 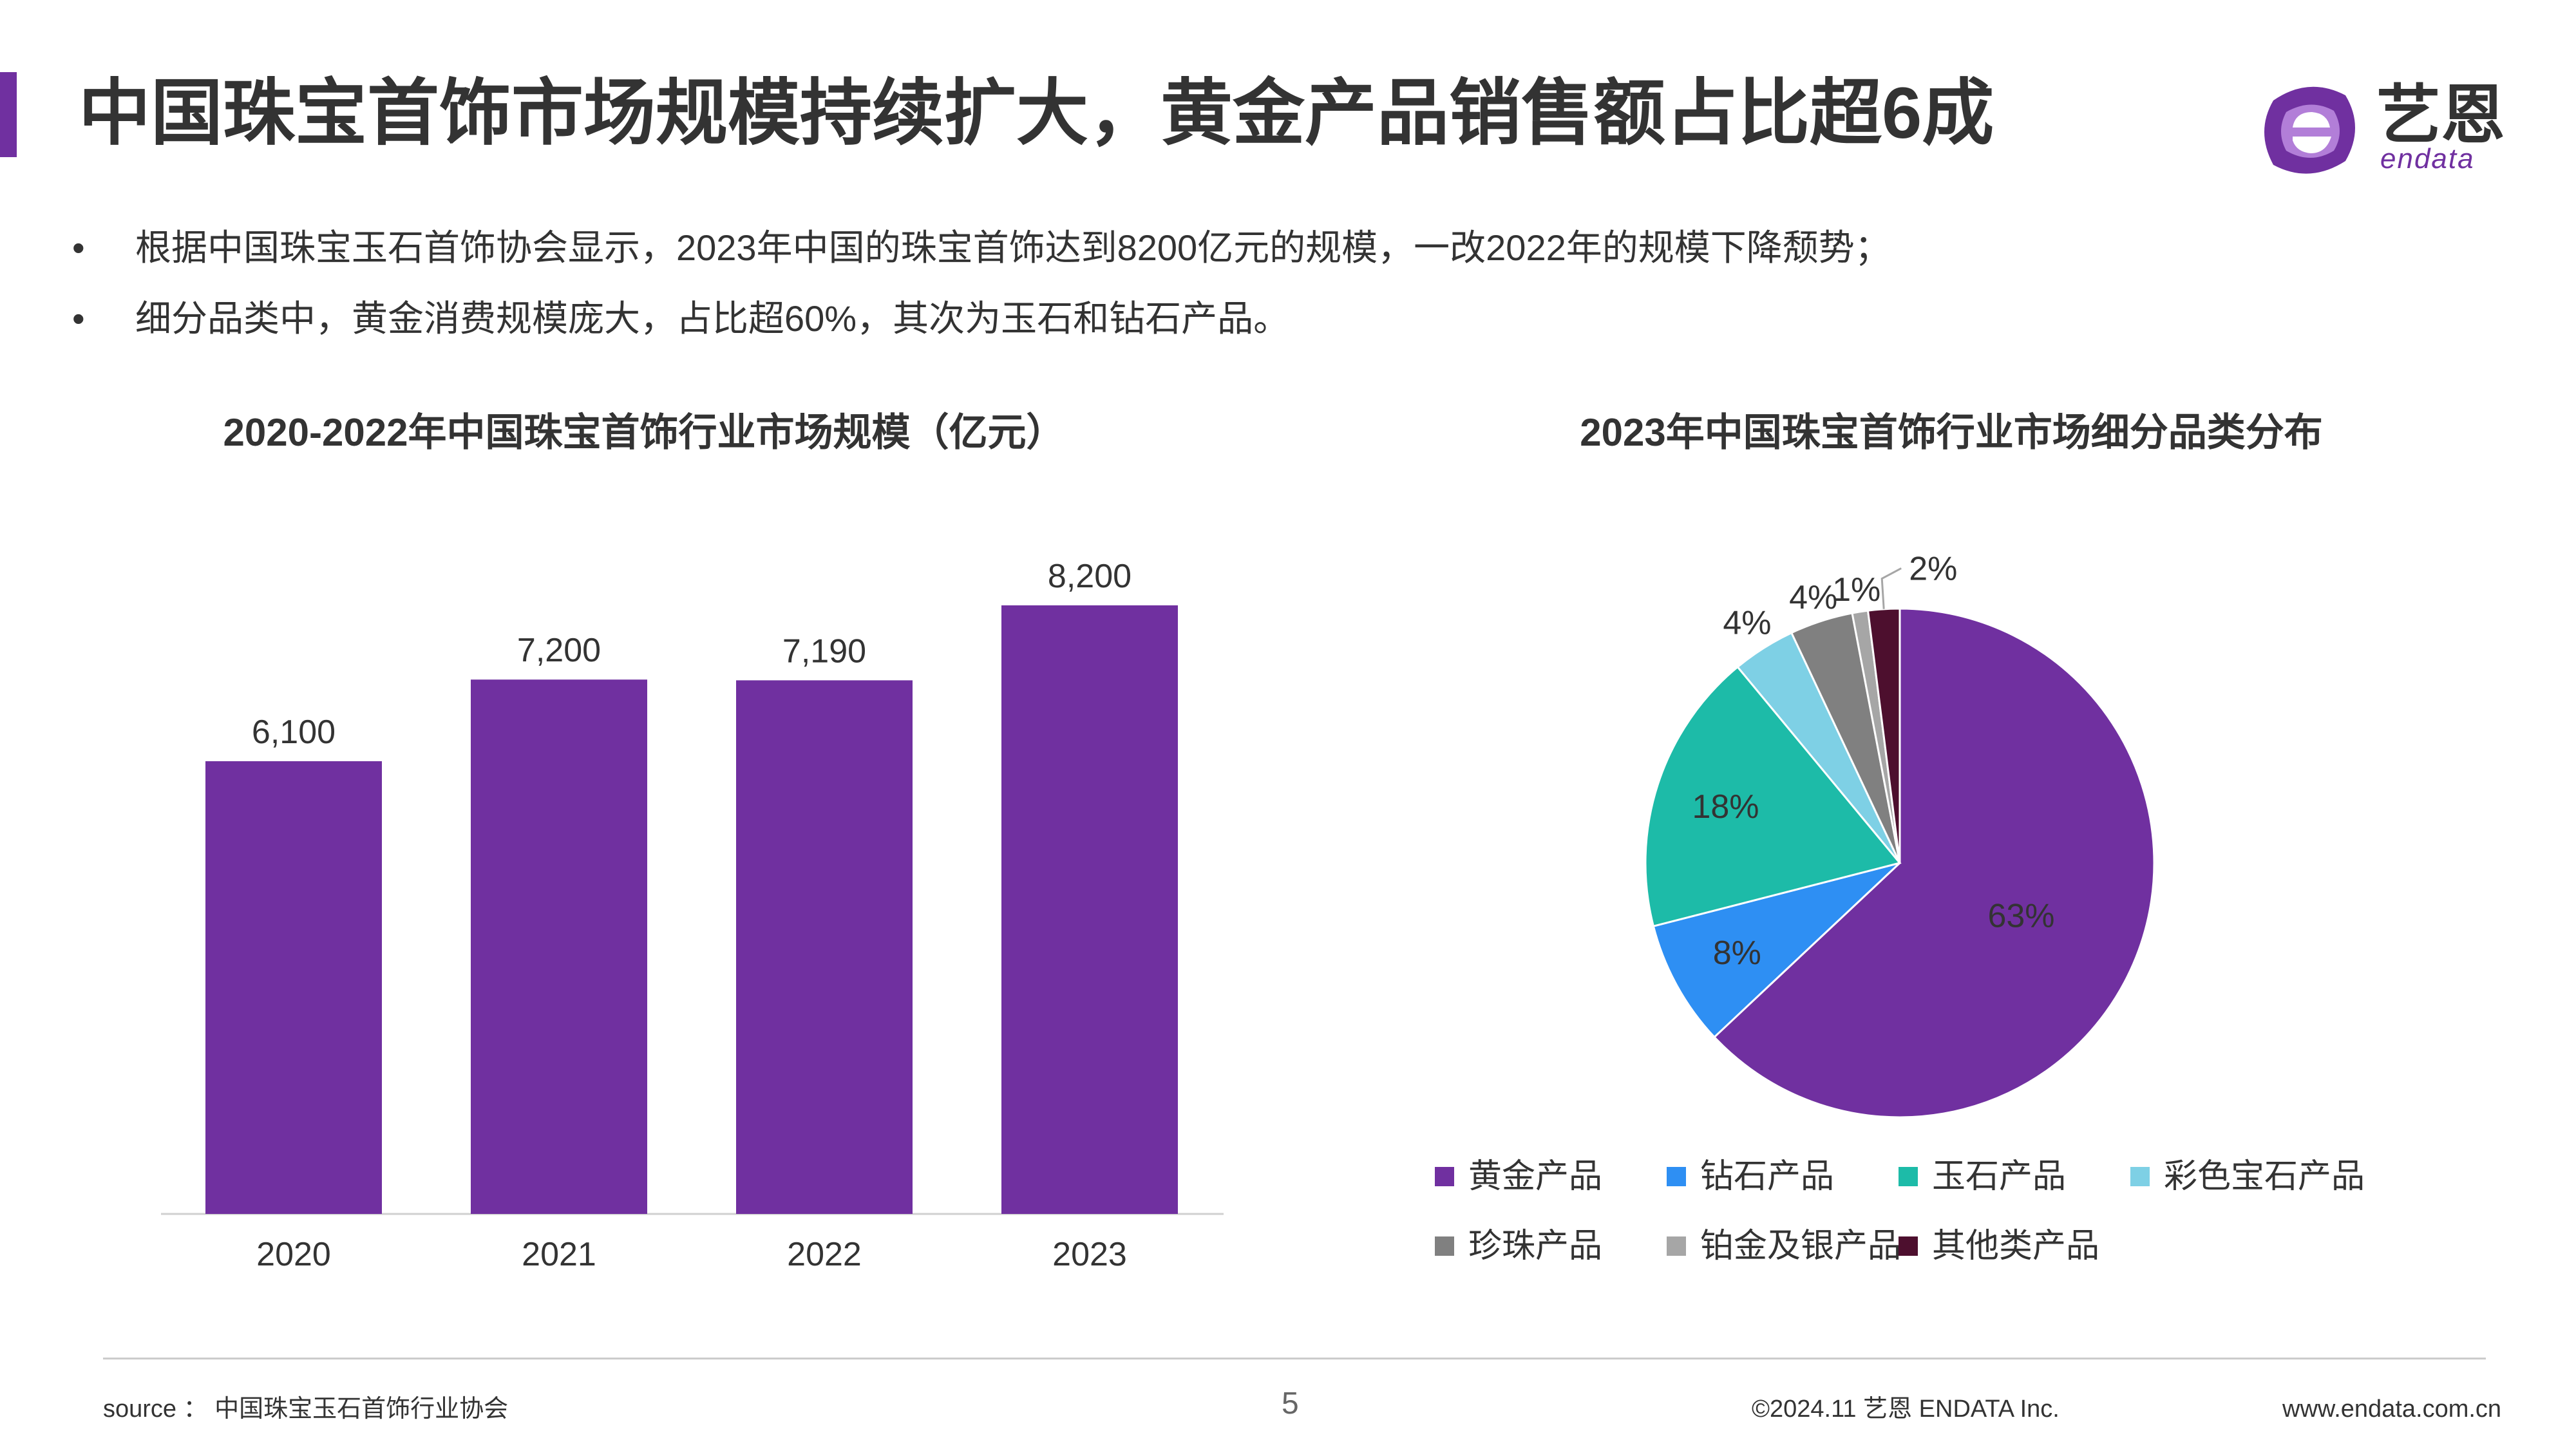 I want to click on legend-label: 其他类产品, so click(x=2016, y=1246).